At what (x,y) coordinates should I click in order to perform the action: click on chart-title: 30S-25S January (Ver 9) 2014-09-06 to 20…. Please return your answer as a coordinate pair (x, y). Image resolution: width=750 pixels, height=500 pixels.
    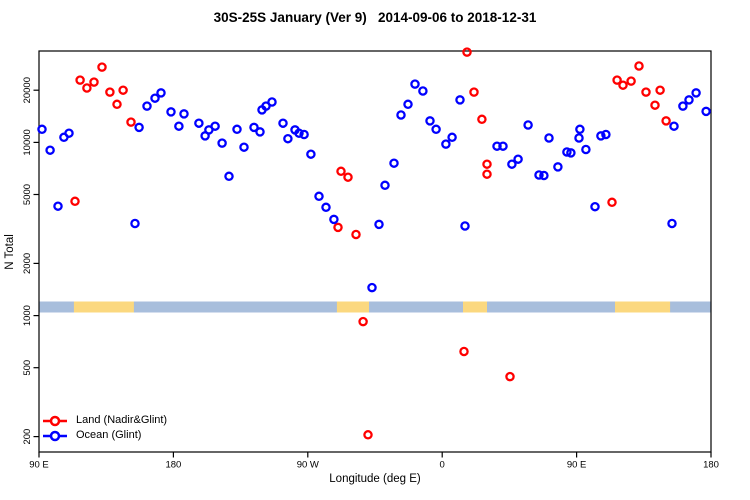
    Looking at the image, I should click on (375, 17).